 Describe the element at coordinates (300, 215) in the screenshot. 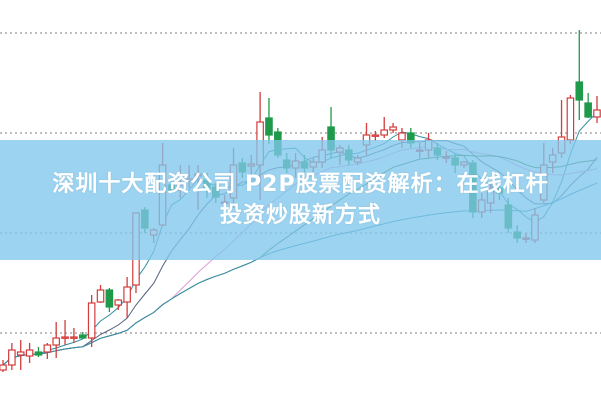

I see `title-line-2: 投资炒股新方式` at that location.